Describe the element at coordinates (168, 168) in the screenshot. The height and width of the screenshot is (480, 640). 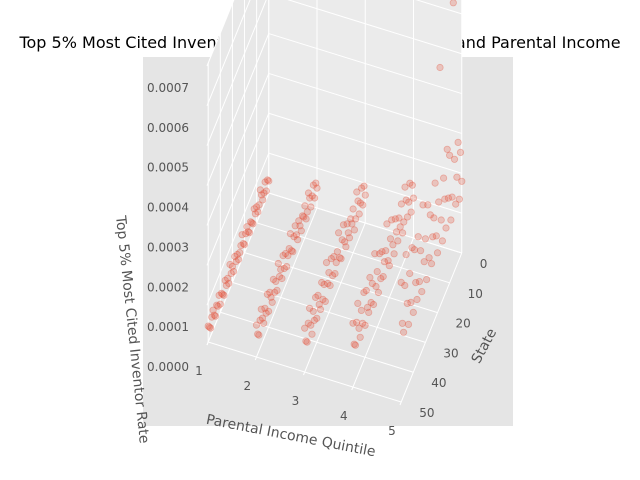
I see `z-tick-label: 0.0005` at that location.